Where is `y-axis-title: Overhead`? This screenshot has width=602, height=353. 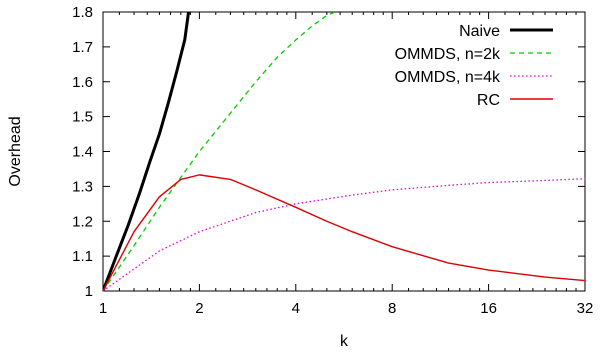 y-axis-title: Overhead is located at coordinates (15, 151).